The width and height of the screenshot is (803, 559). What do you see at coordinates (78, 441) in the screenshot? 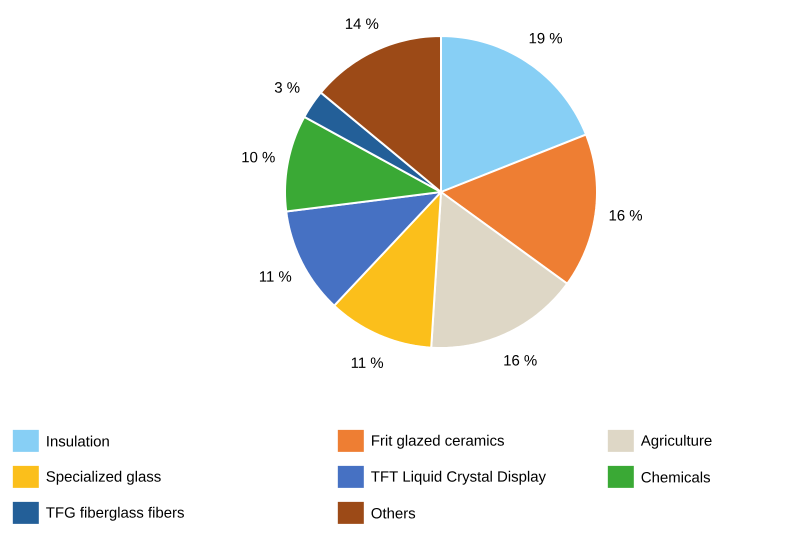
I see `legend-label: Insulation` at bounding box center [78, 441].